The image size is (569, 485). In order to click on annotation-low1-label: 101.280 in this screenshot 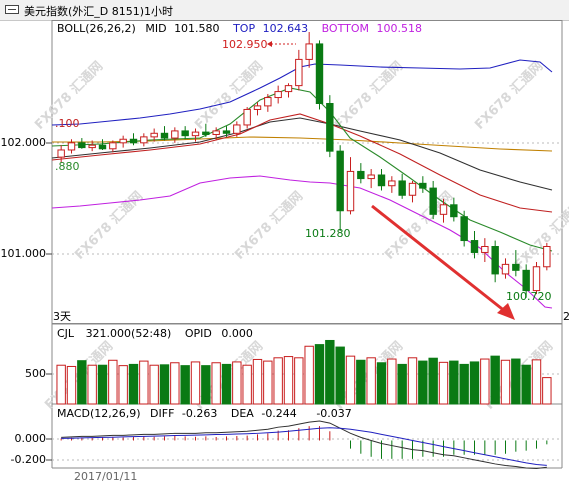, I will do `click(328, 233)`.